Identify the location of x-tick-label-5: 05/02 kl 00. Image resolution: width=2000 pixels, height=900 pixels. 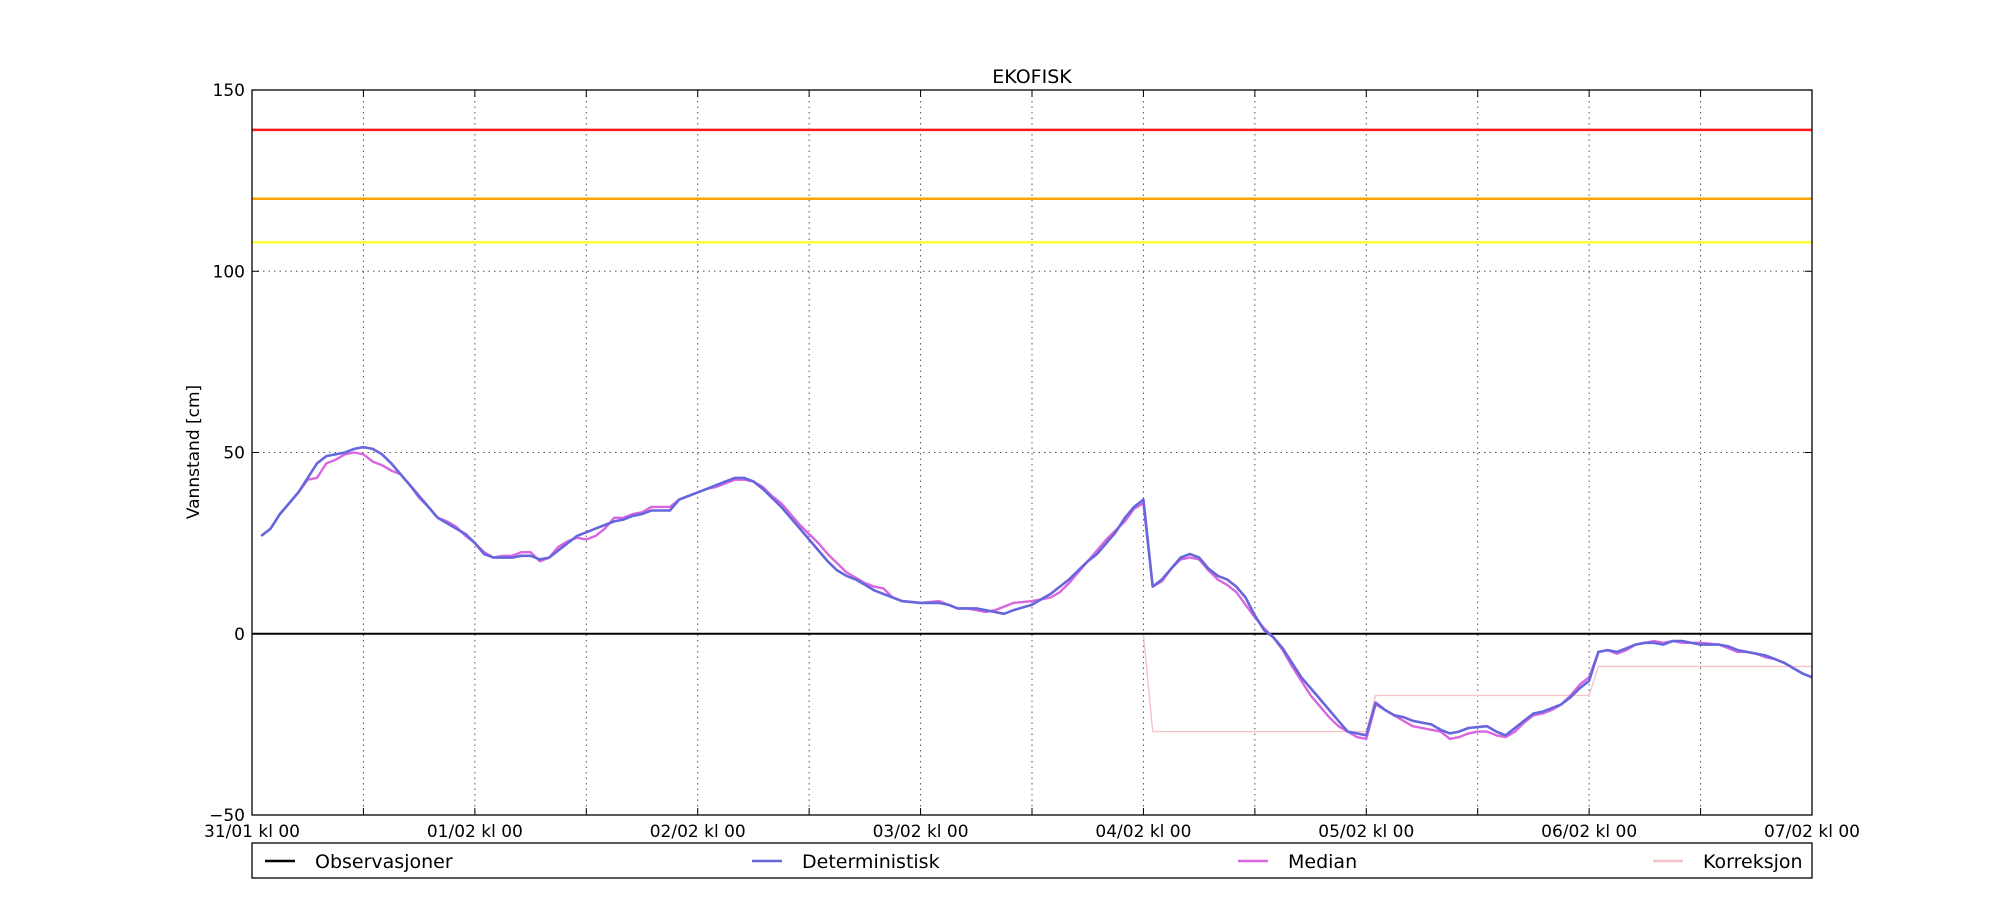
(1366, 832).